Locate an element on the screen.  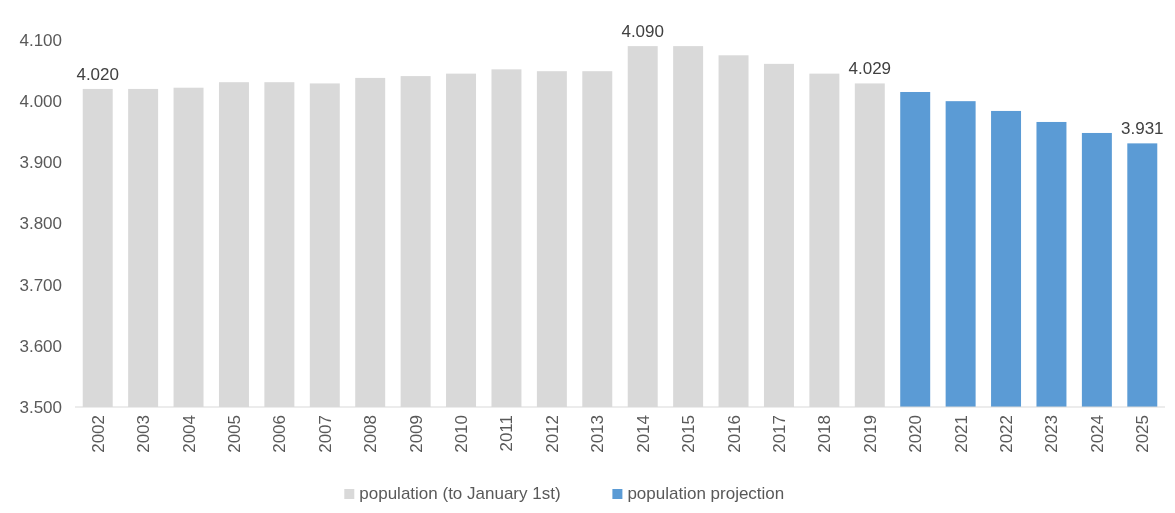
data-label: 4.090 is located at coordinates (642, 32).